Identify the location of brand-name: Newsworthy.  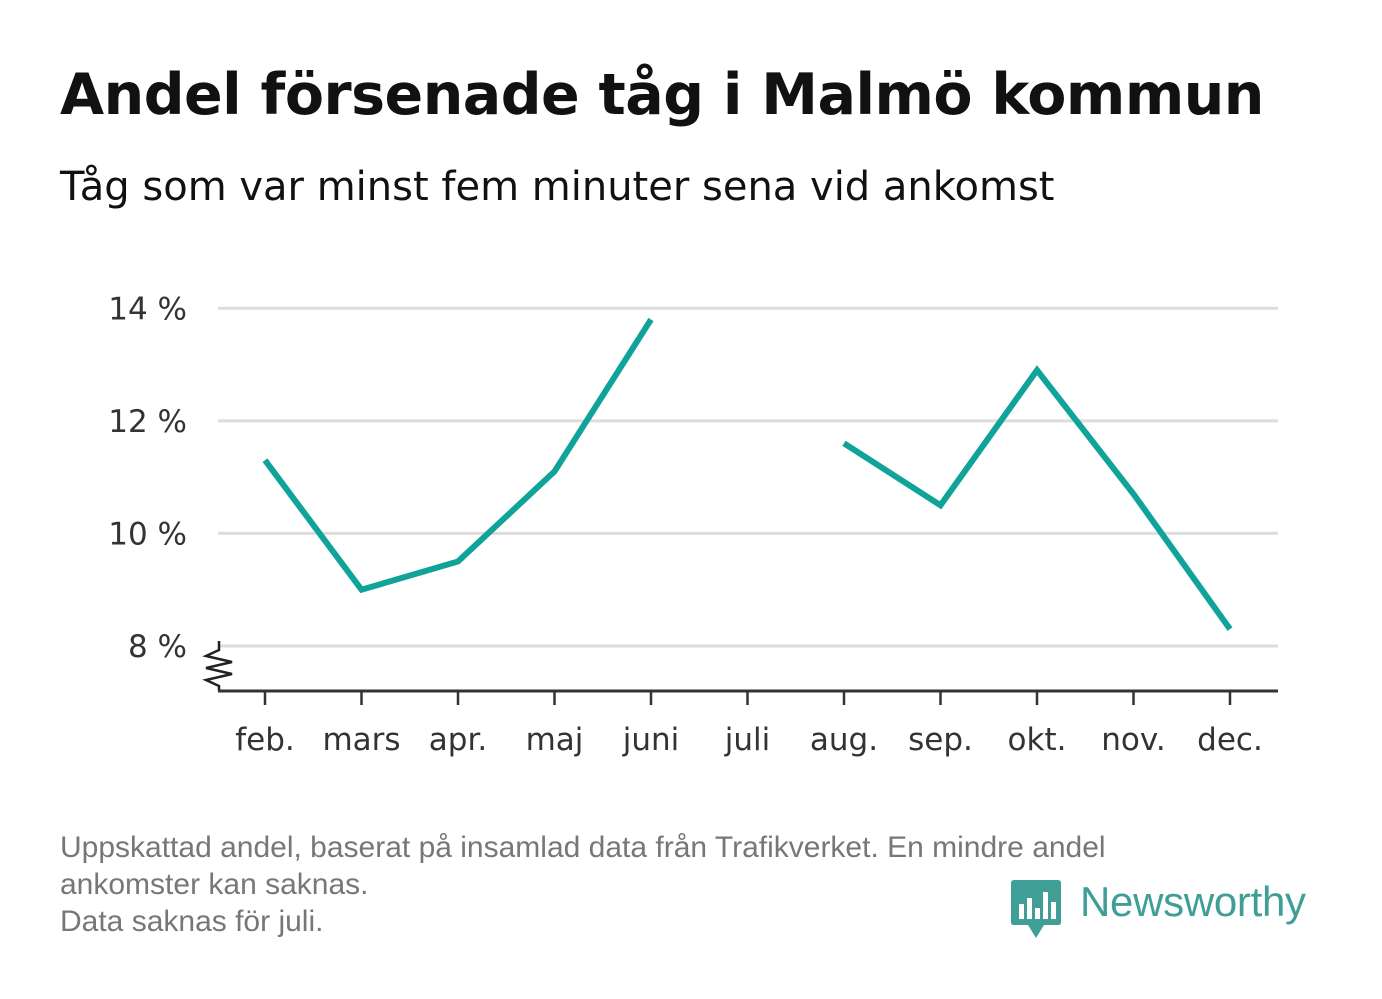
(1193, 901).